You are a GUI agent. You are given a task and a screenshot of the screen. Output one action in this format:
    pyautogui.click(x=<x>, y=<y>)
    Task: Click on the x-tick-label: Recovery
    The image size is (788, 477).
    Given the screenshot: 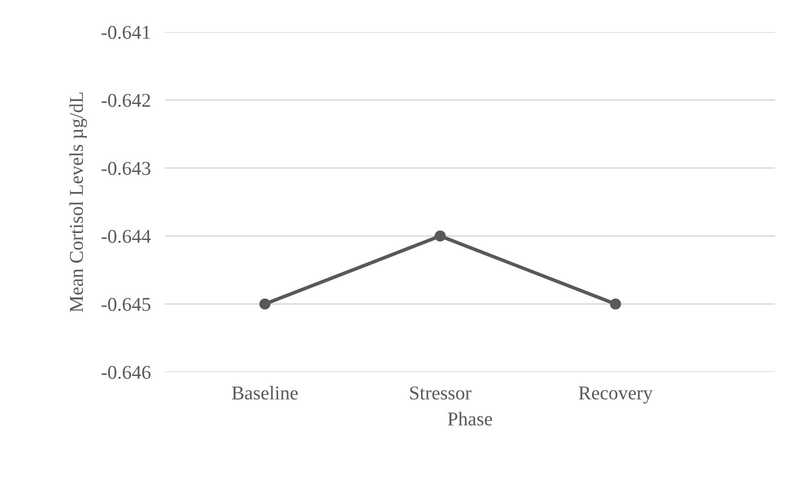 What is the action you would take?
    pyautogui.click(x=615, y=395)
    